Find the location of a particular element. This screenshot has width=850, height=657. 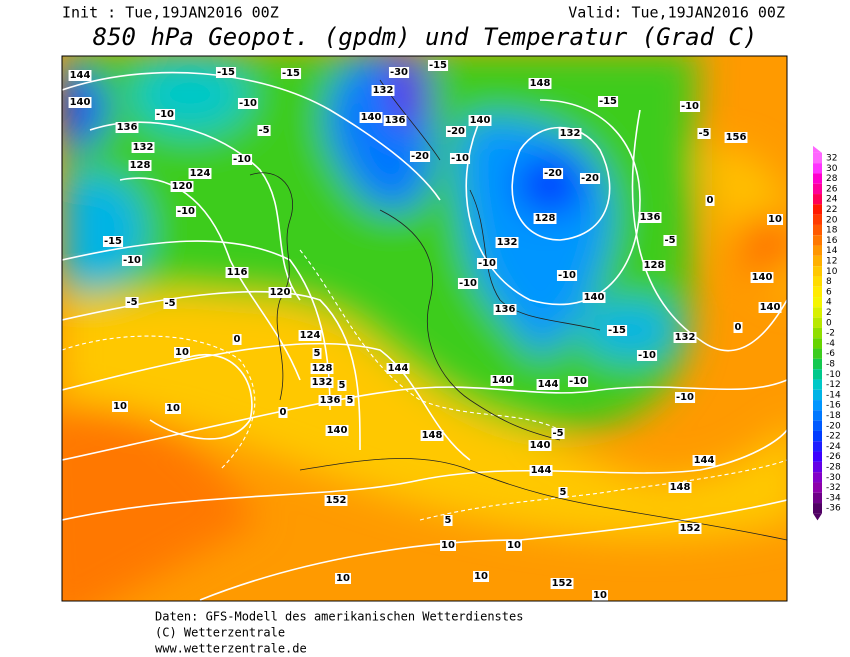

colorbar-label: 8 is located at coordinates (829, 282).